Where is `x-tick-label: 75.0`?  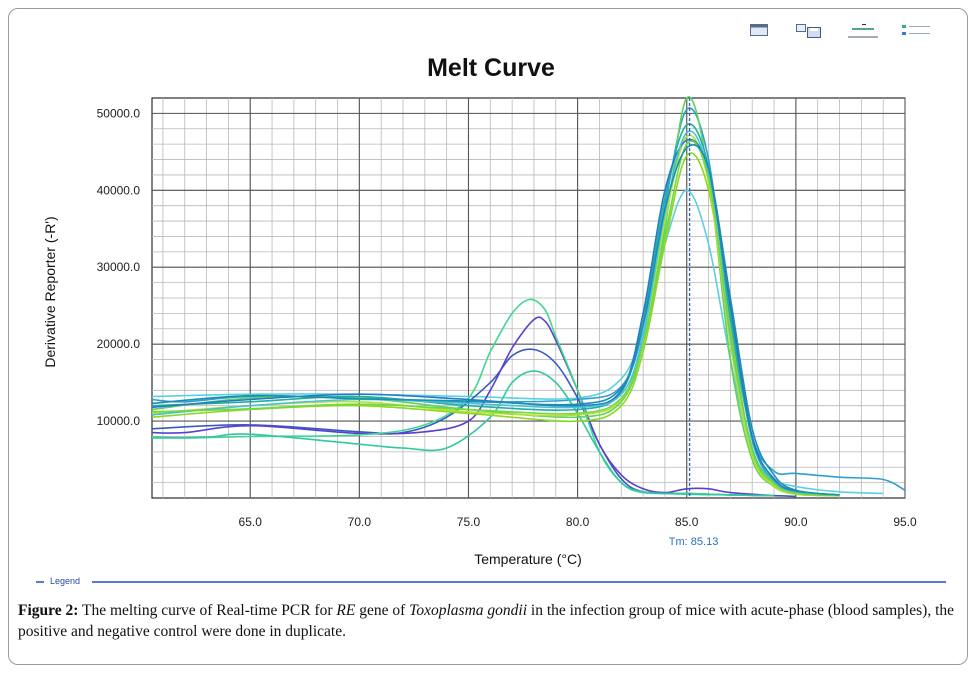
x-tick-label: 75.0 is located at coordinates (469, 522).